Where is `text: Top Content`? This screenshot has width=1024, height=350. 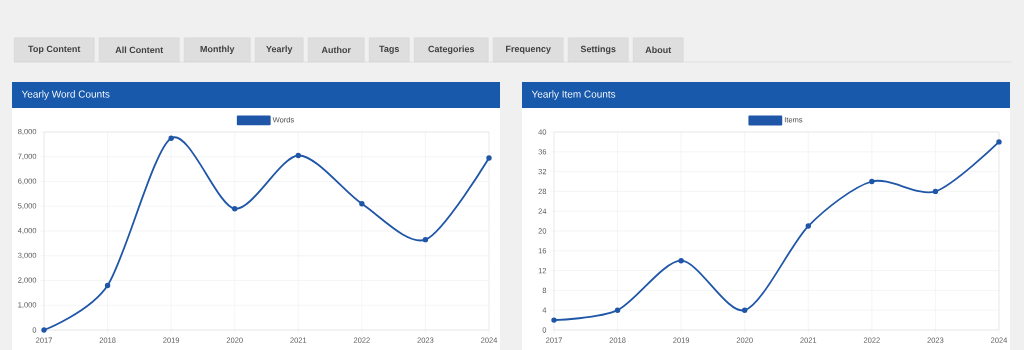
text: Top Content is located at coordinates (54, 49).